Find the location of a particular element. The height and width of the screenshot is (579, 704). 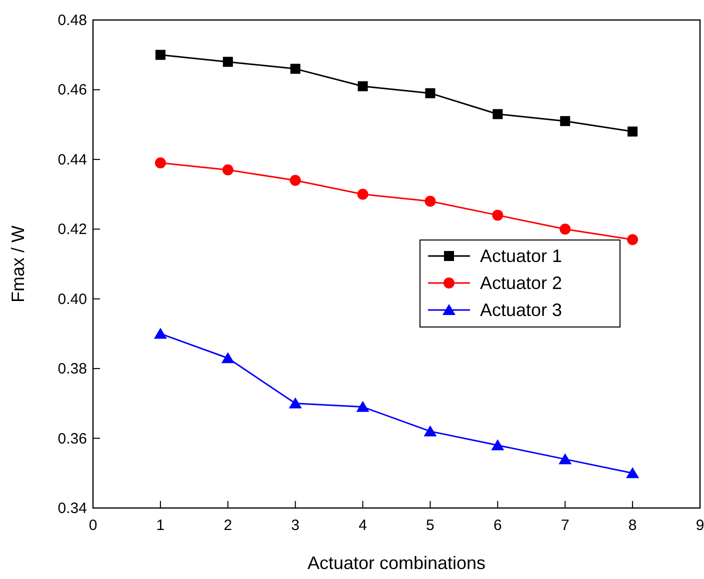

y-tick-label: 0.46 is located at coordinates (72, 90).